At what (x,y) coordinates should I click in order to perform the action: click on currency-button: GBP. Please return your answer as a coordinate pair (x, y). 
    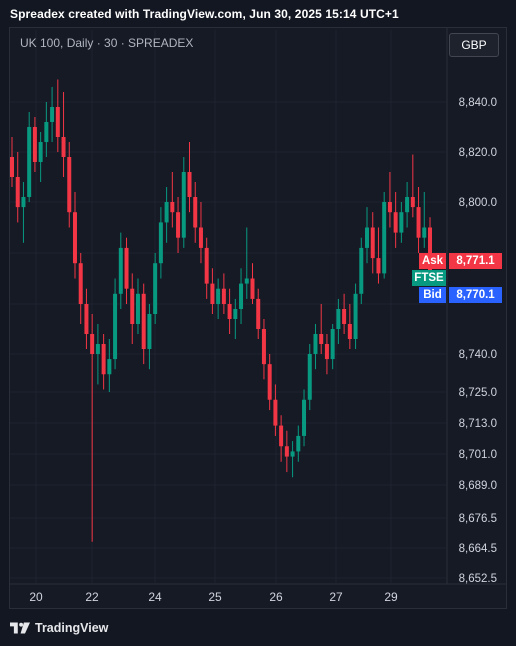
    Looking at the image, I should click on (474, 45).